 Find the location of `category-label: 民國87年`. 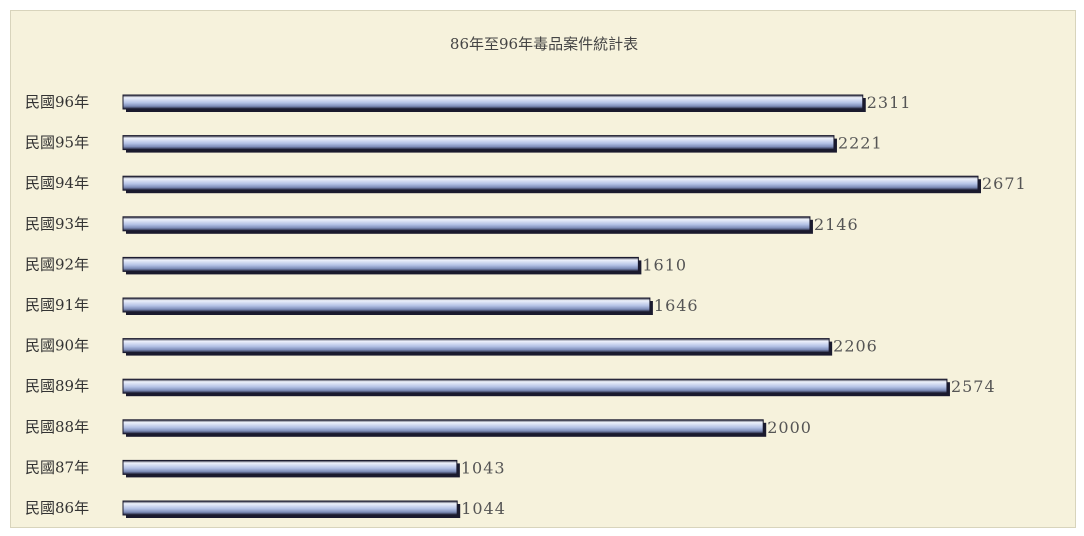

category-label: 民國87年 is located at coordinates (57, 467).